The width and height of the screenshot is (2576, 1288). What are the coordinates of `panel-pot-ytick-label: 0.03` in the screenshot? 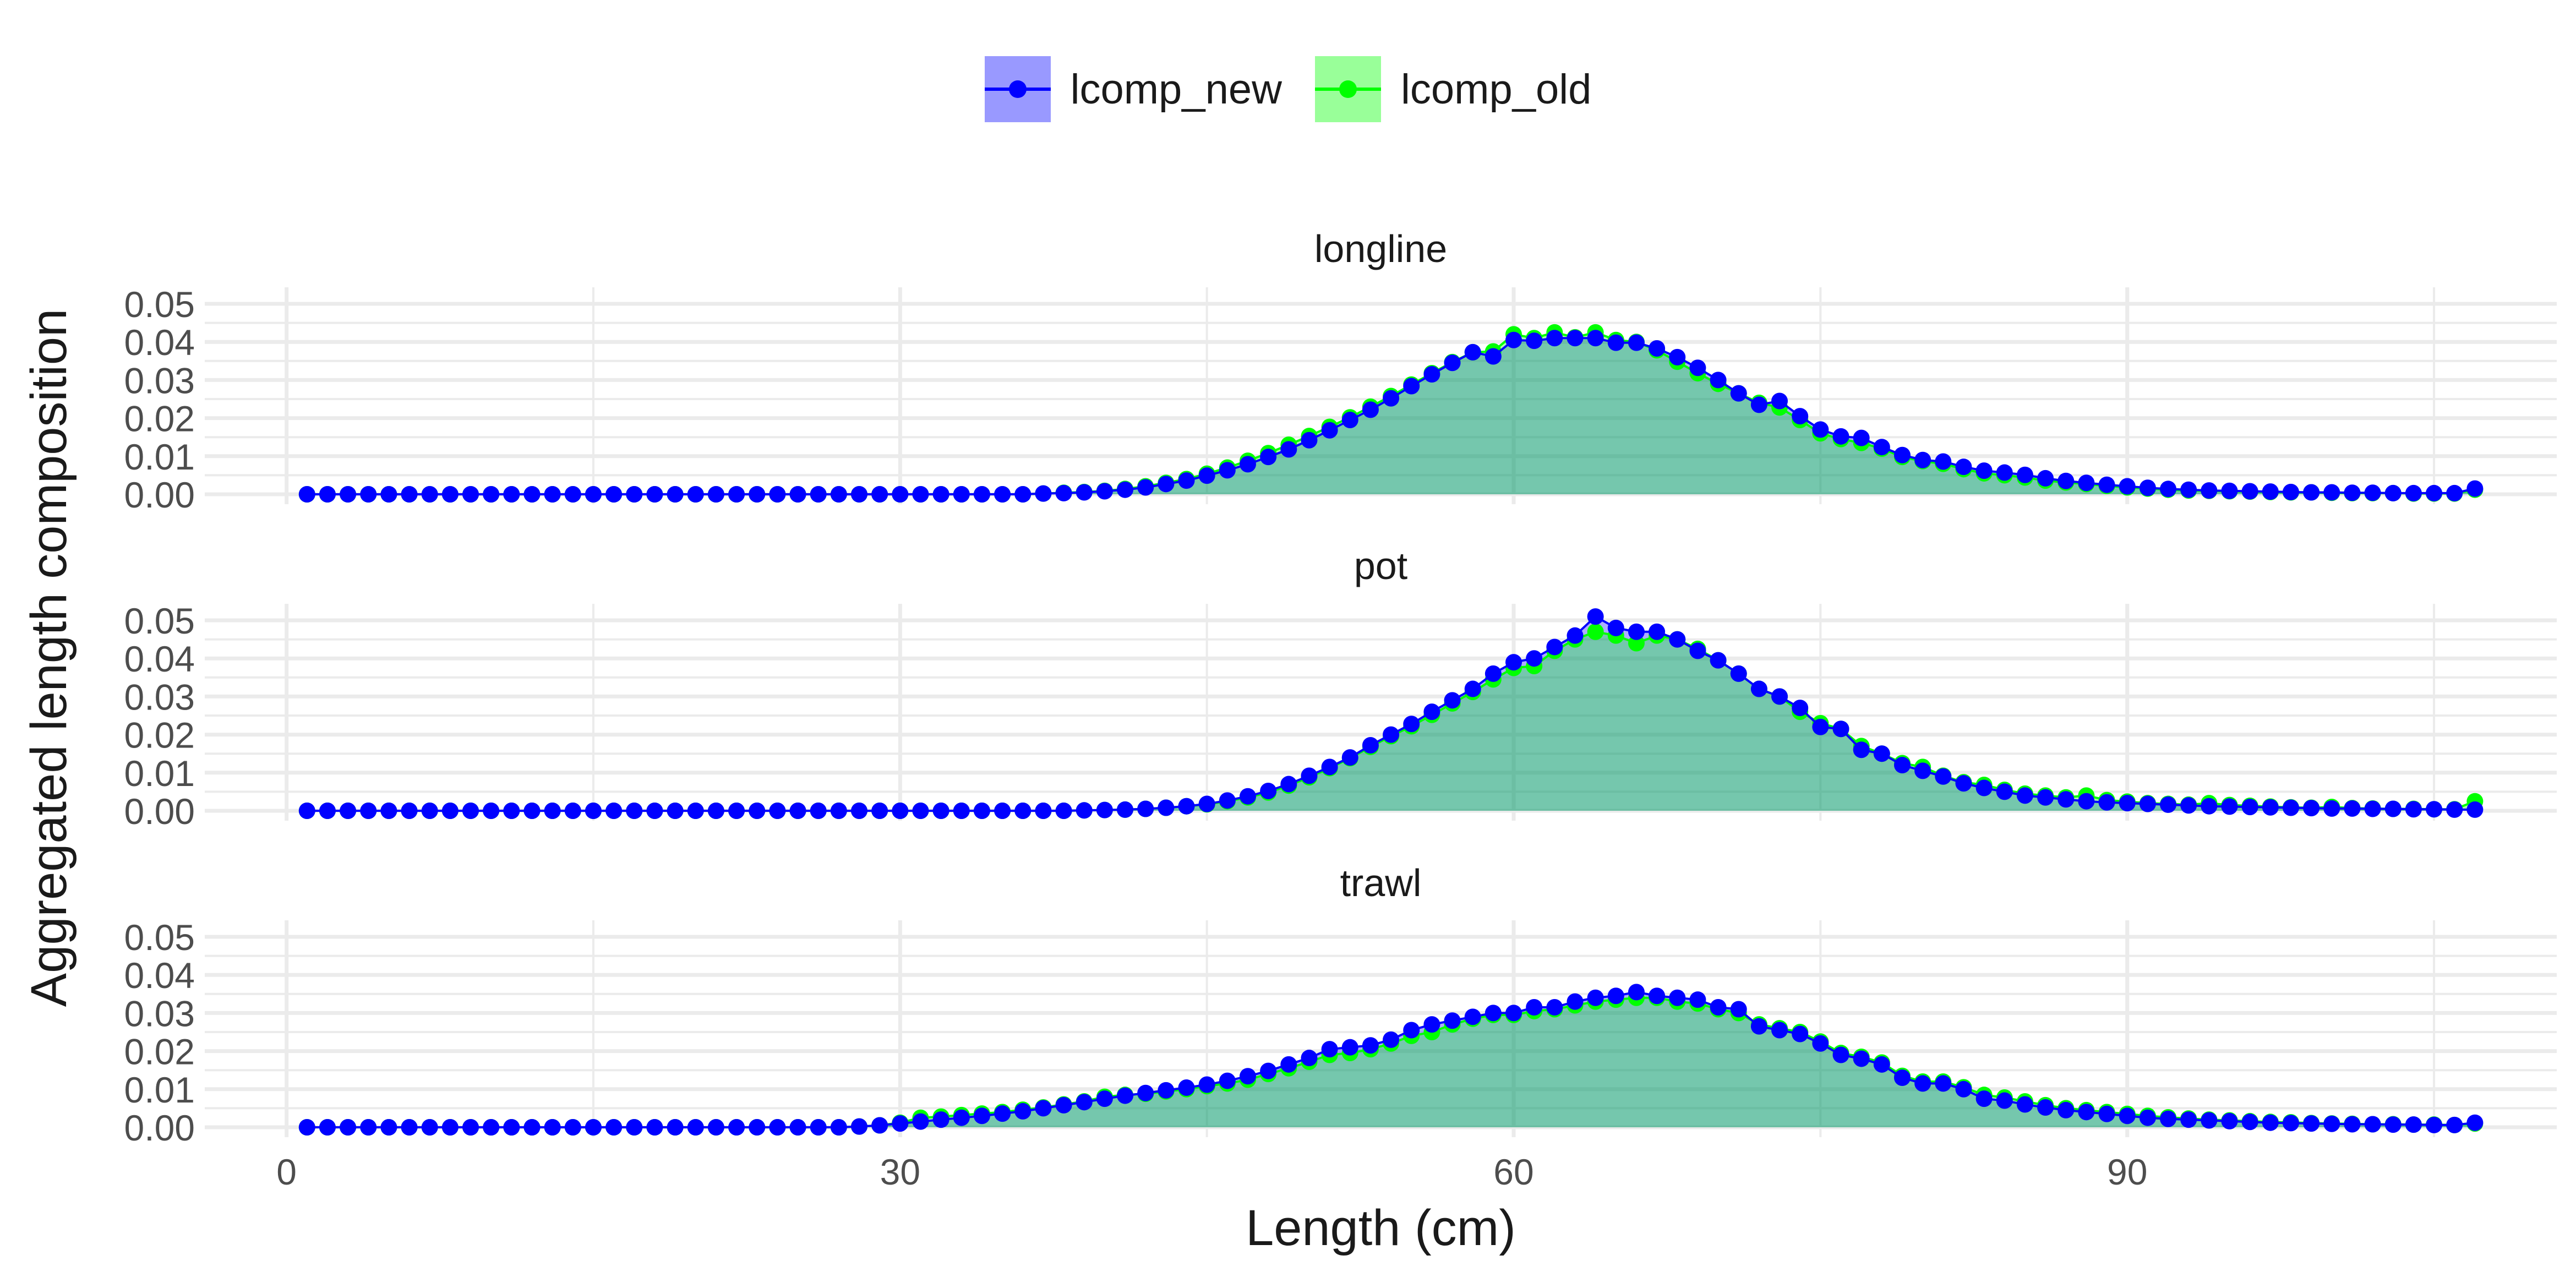 It's located at (160, 697).